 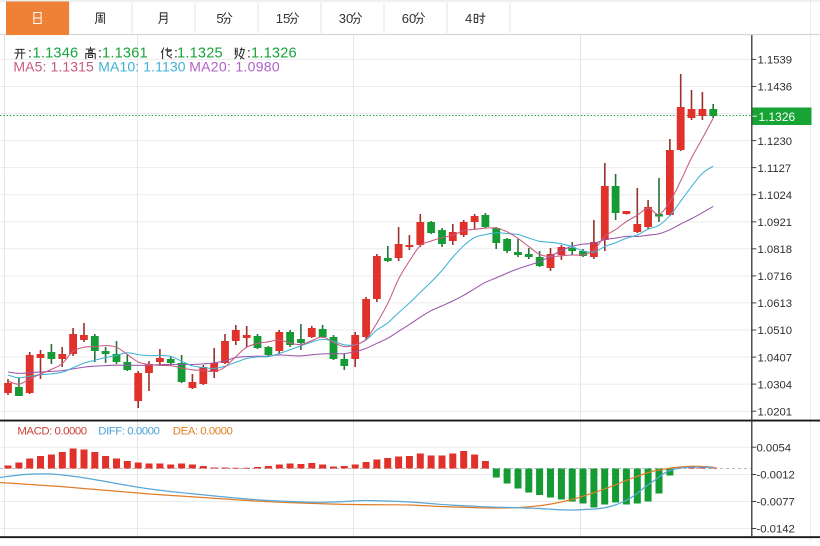 What do you see at coordinates (203, 431) in the screenshot?
I see `svg-text: DEA: 0.0000` at bounding box center [203, 431].